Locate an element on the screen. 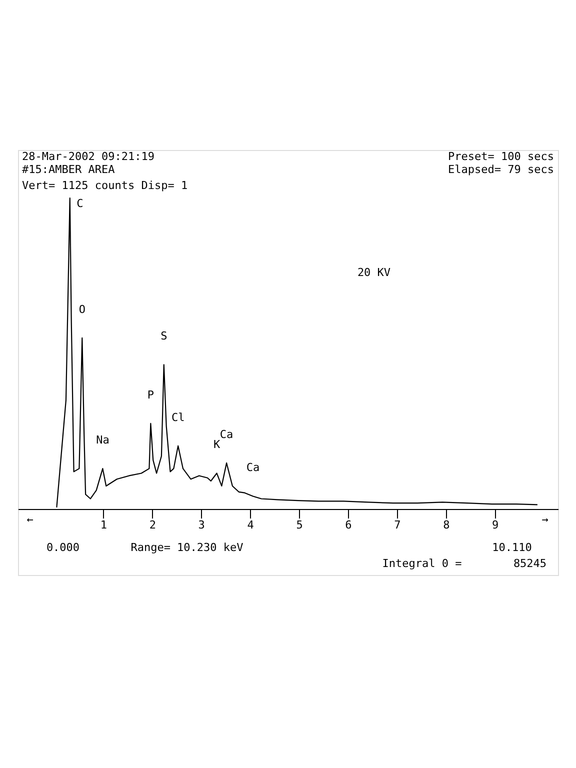 This screenshot has width=576, height=768. annotation: O is located at coordinates (82, 309).